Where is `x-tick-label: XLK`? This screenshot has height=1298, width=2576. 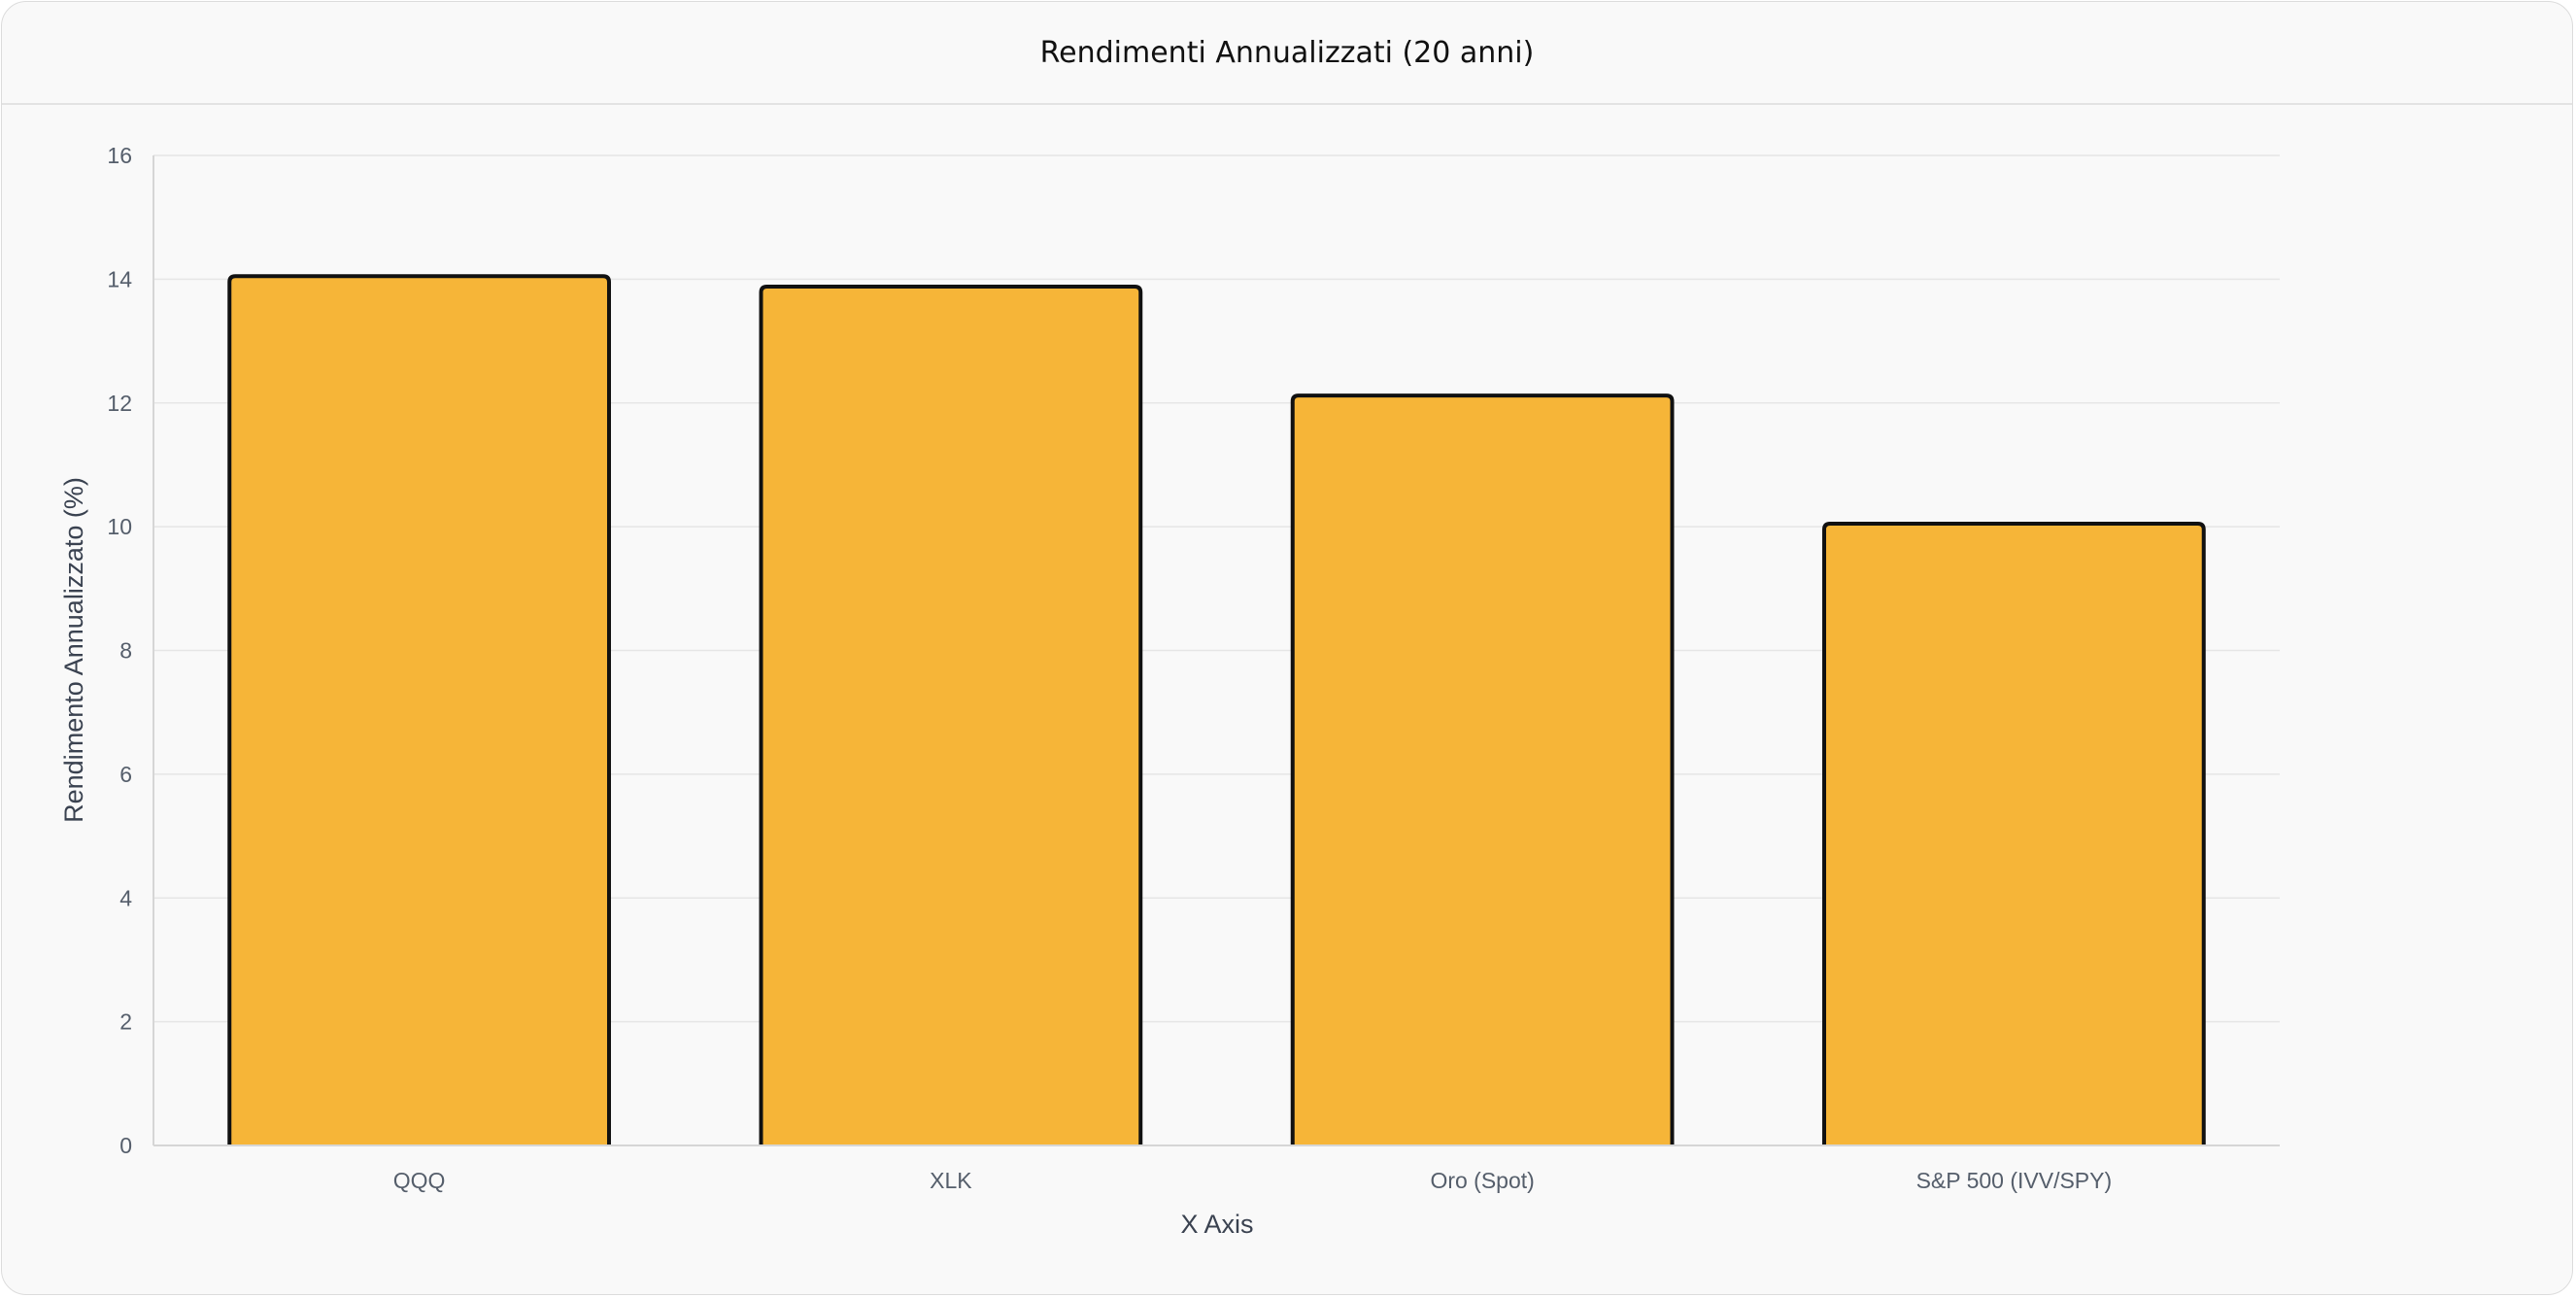
x-tick-label: XLK is located at coordinates (951, 1180).